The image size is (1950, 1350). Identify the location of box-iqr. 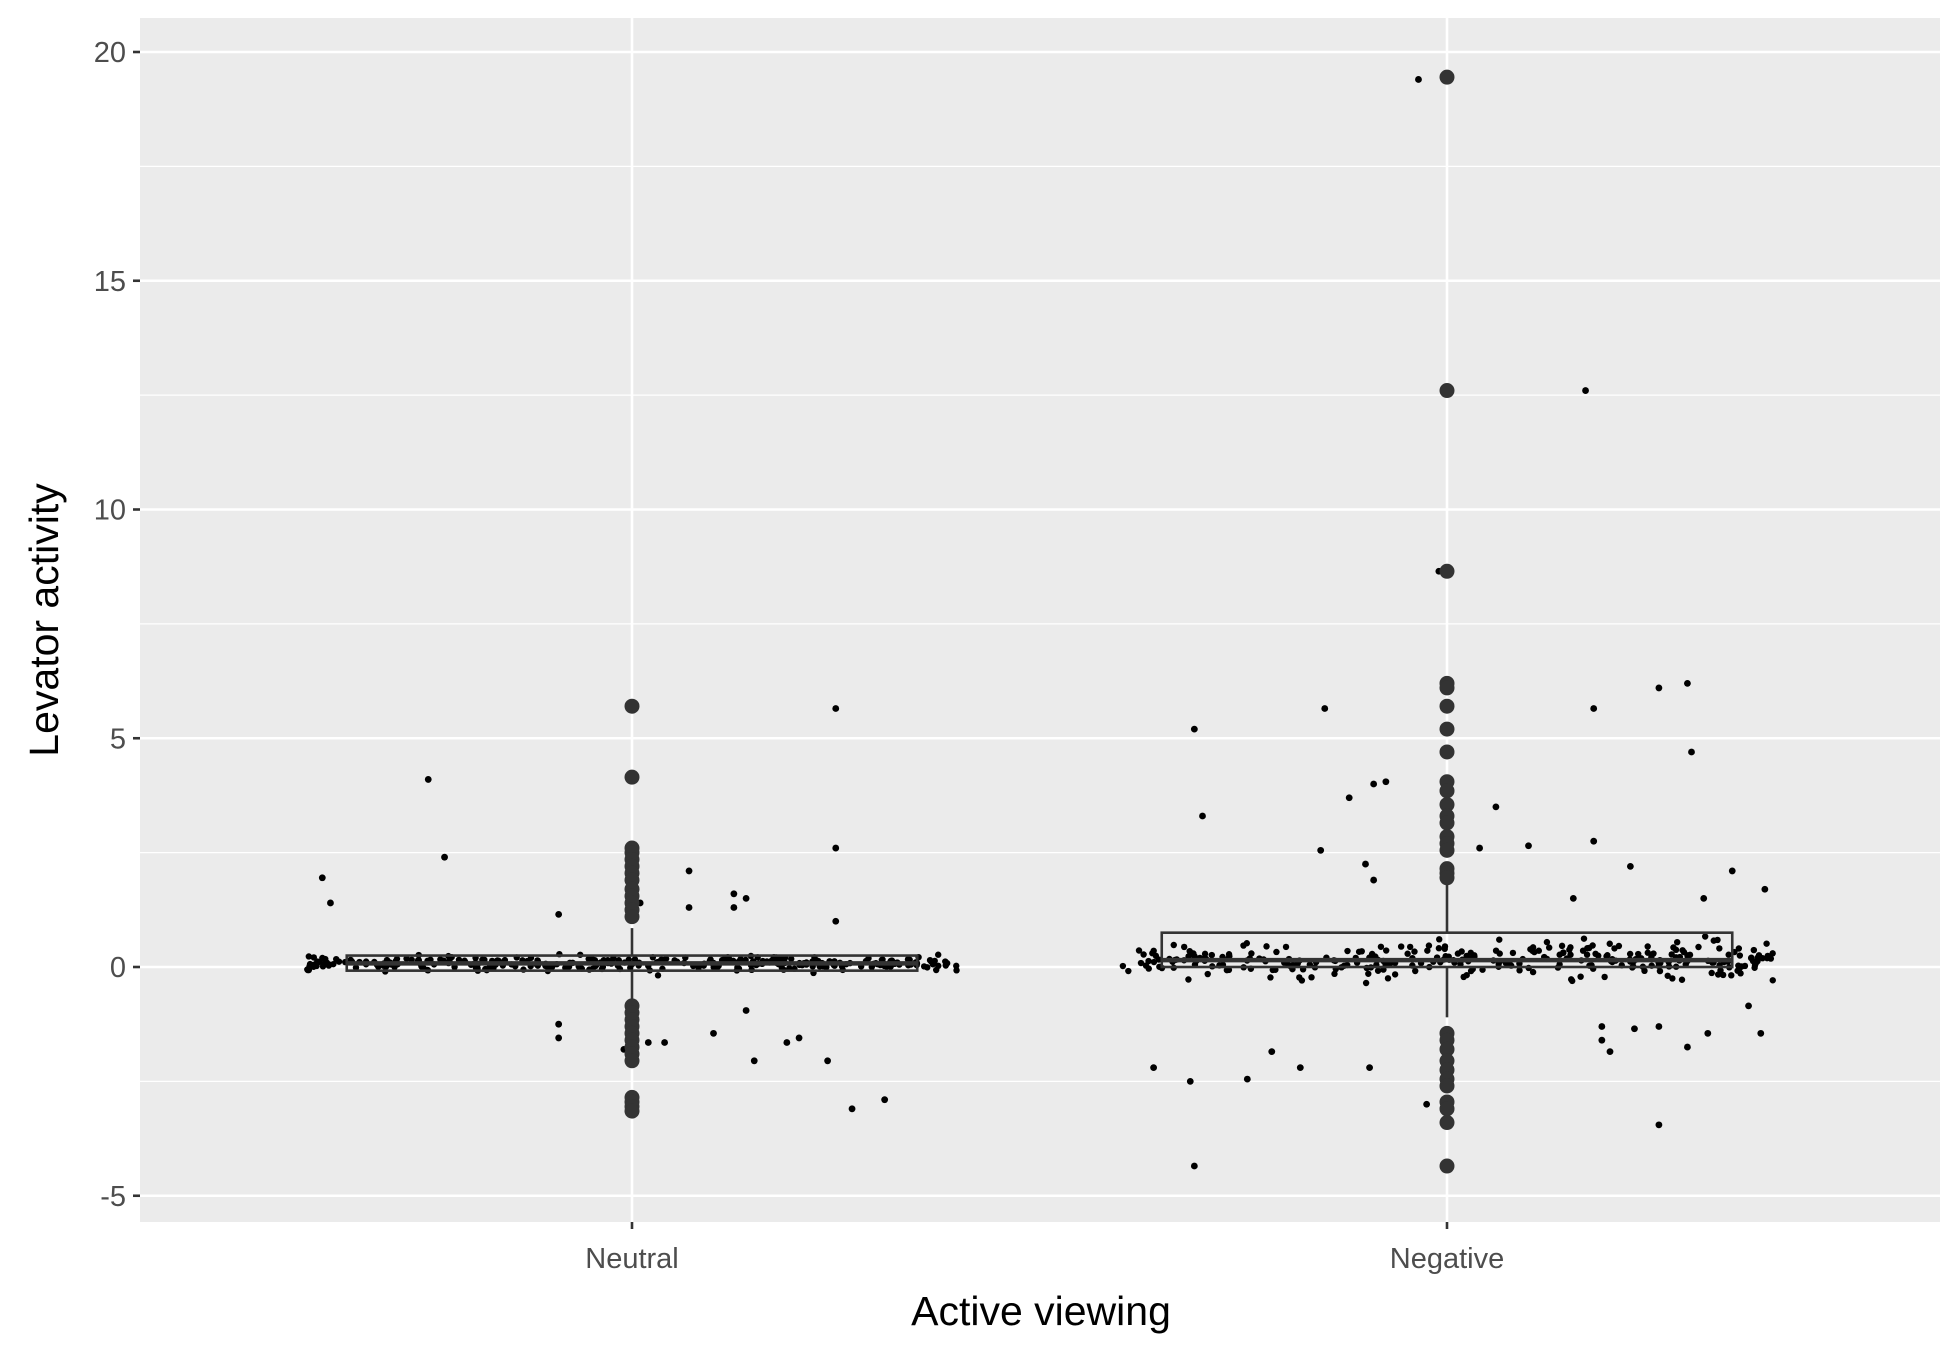
(1447, 950).